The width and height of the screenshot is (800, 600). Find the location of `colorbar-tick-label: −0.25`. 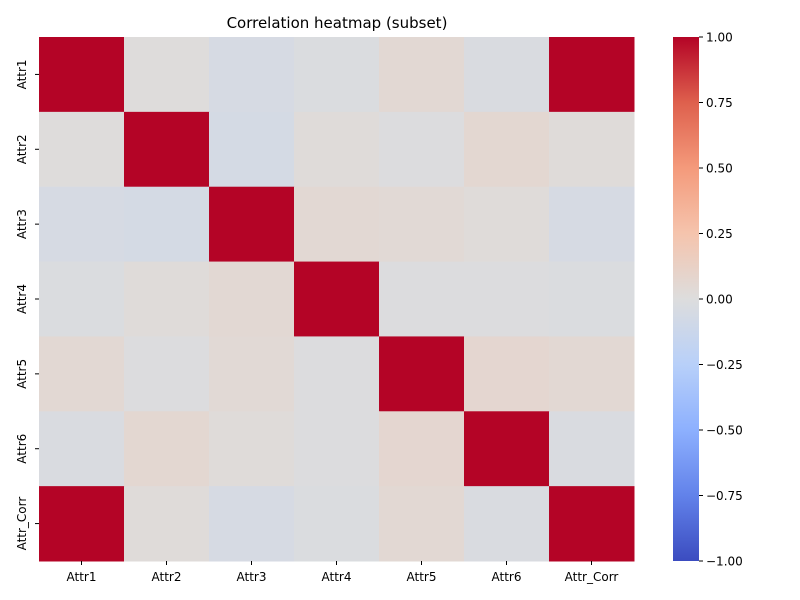

colorbar-tick-label: −0.25 is located at coordinates (724, 365).